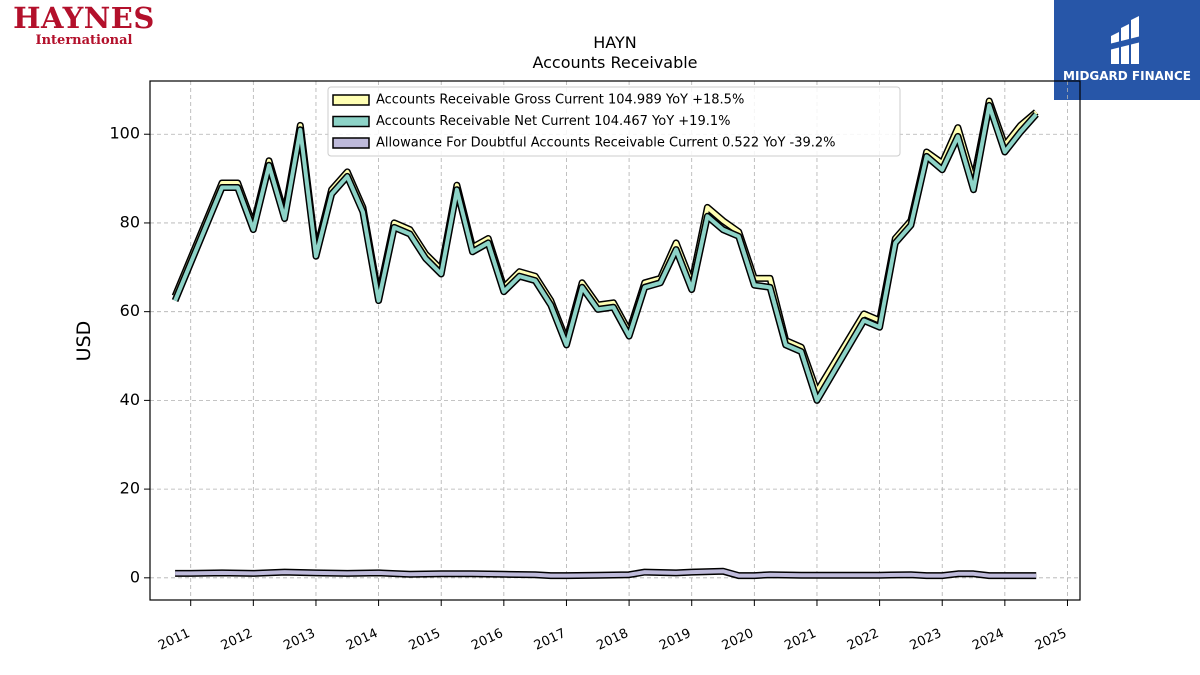  What do you see at coordinates (612, 640) in the screenshot?
I see `x-tick-label: 2018` at bounding box center [612, 640].